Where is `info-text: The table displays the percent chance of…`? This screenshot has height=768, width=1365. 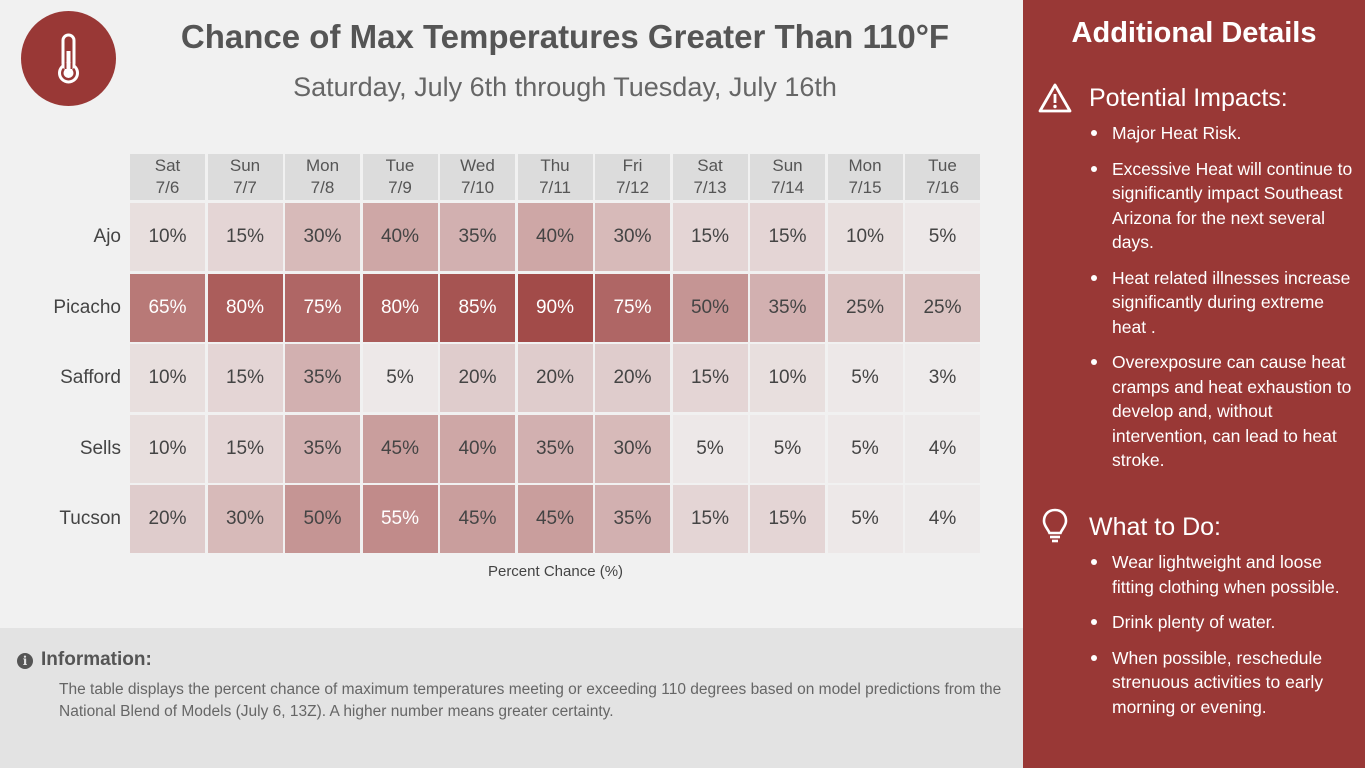 info-text: The table displays the percent chance of… is located at coordinates (530, 700).